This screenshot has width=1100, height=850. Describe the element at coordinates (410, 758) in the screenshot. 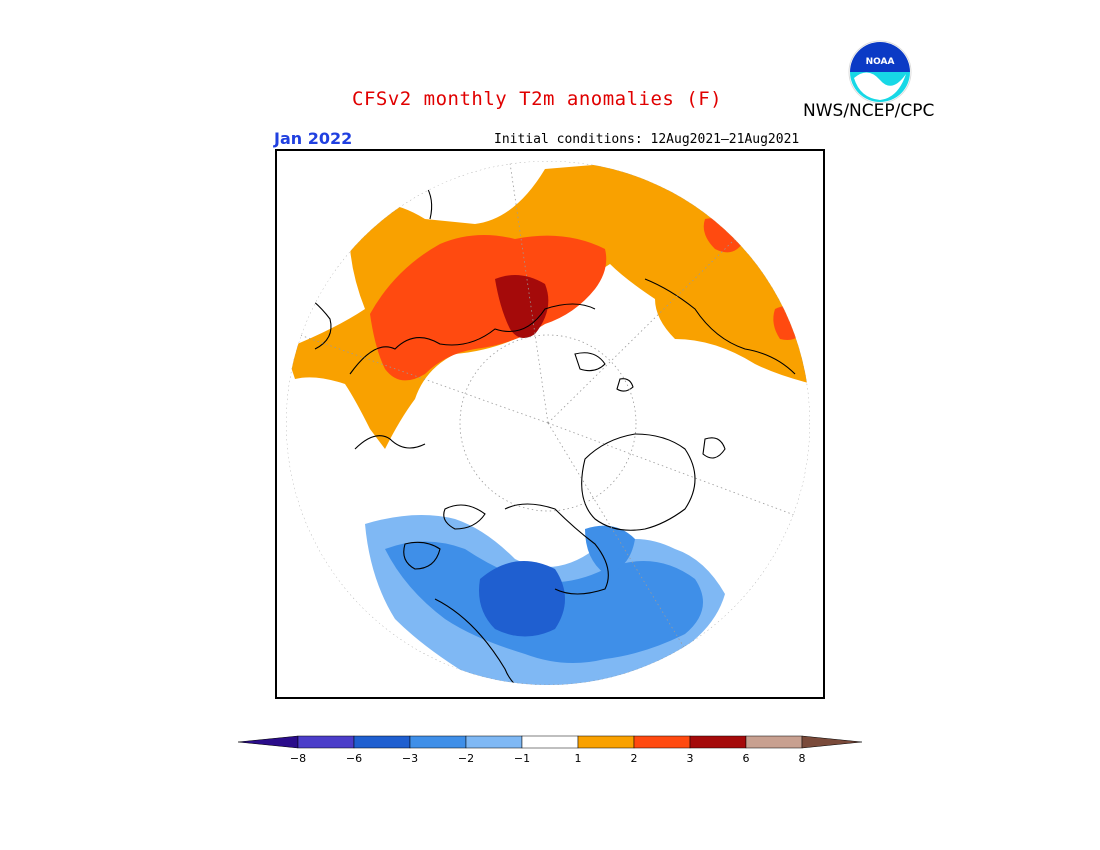

I see `colorbar-tick-label: −3` at that location.